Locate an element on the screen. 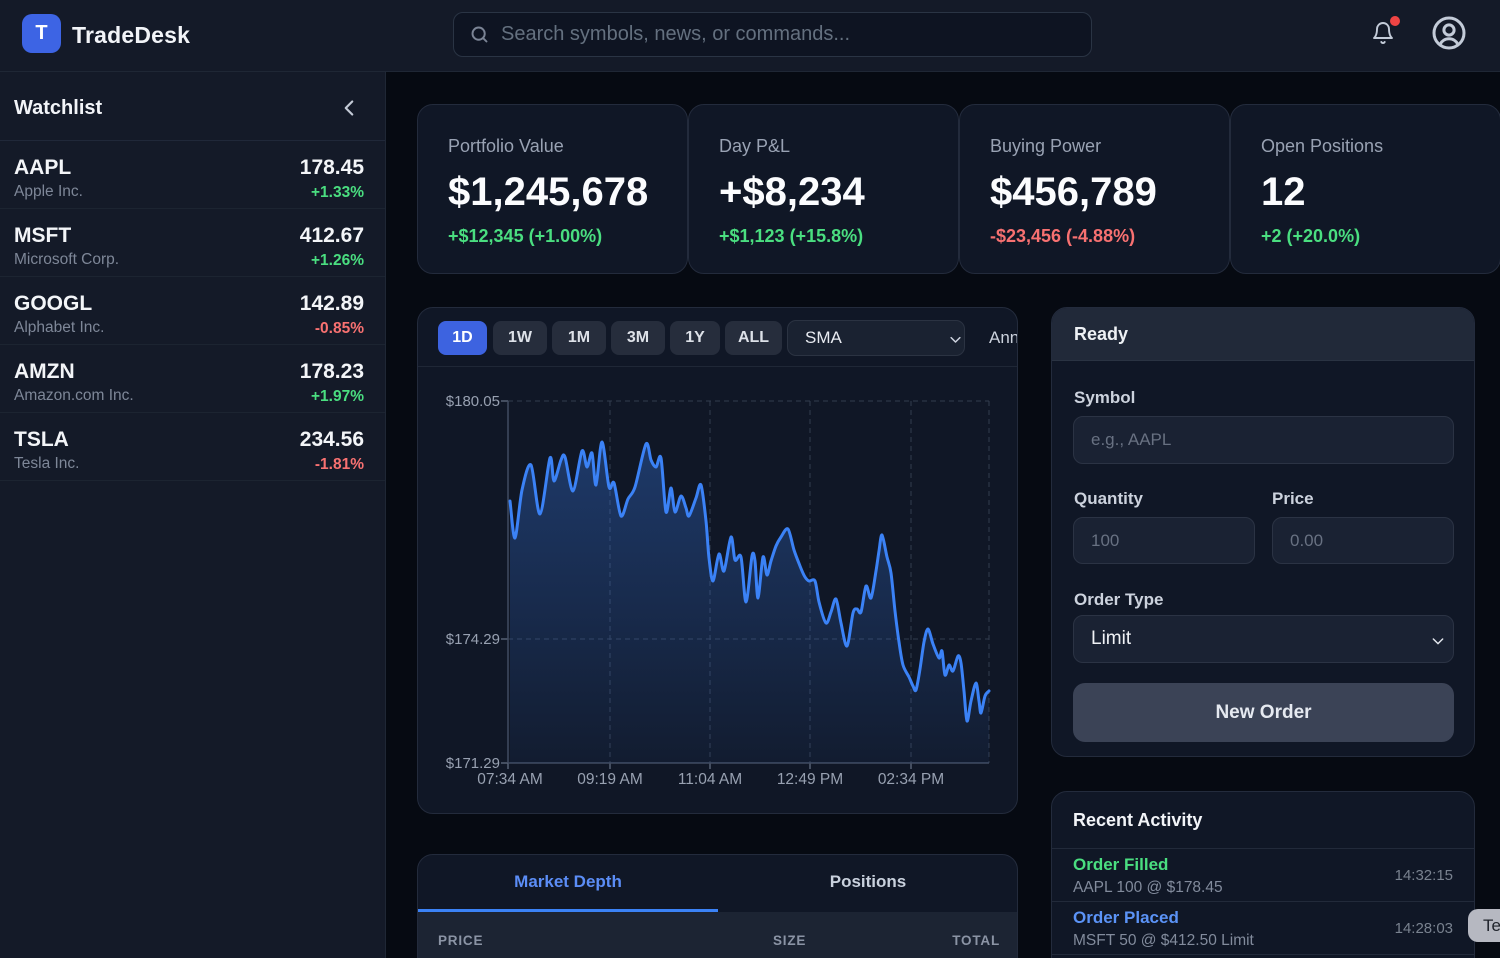 The height and width of the screenshot is (958, 1500). svg-text: 12:49 PM is located at coordinates (810, 779).